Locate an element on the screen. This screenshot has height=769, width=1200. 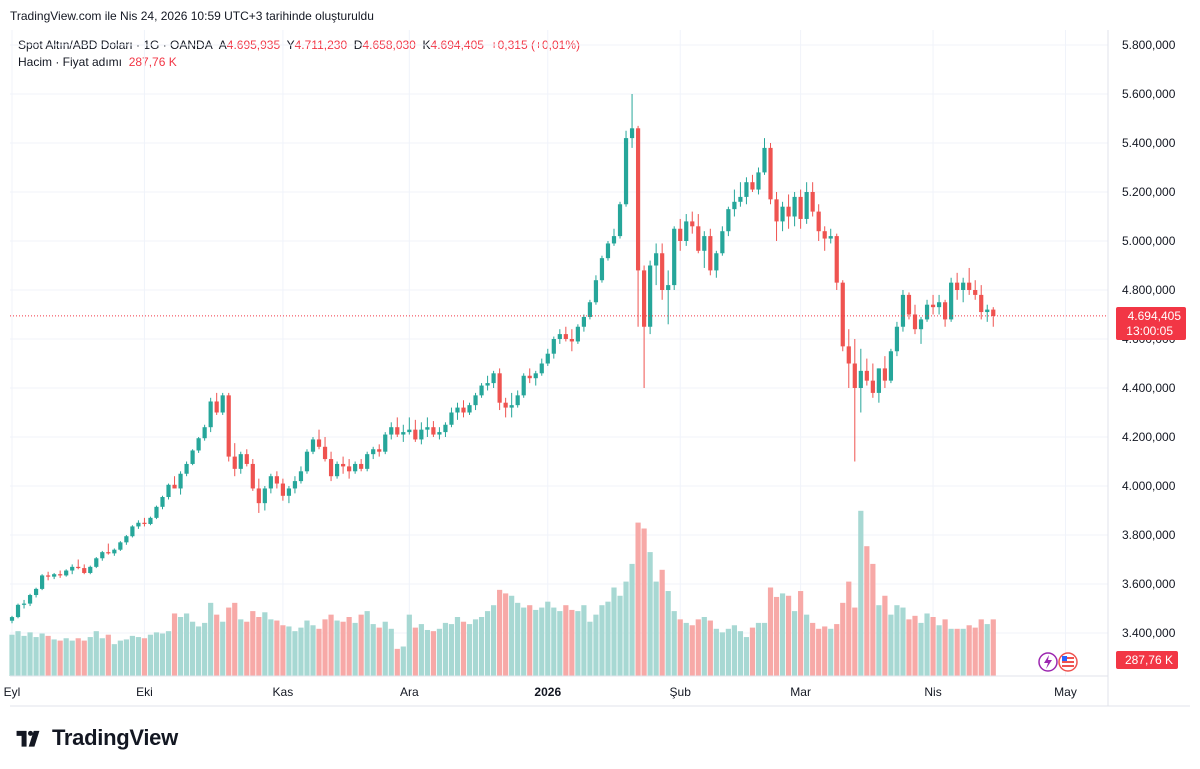
volume-value: 287,76 K is located at coordinates (152, 62).